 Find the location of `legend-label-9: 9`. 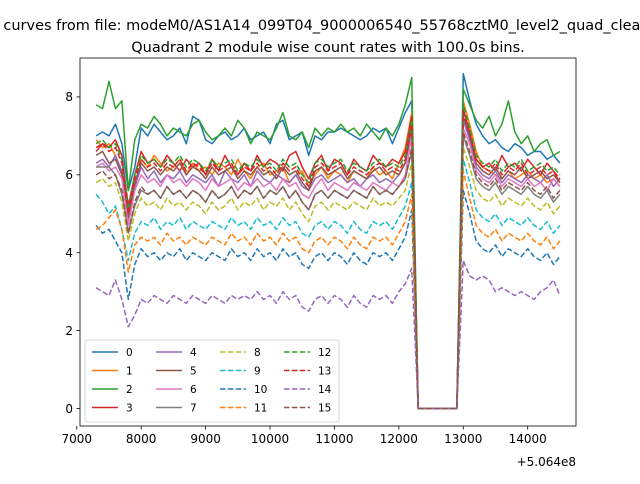

legend-label-9: 9 is located at coordinates (257, 371).